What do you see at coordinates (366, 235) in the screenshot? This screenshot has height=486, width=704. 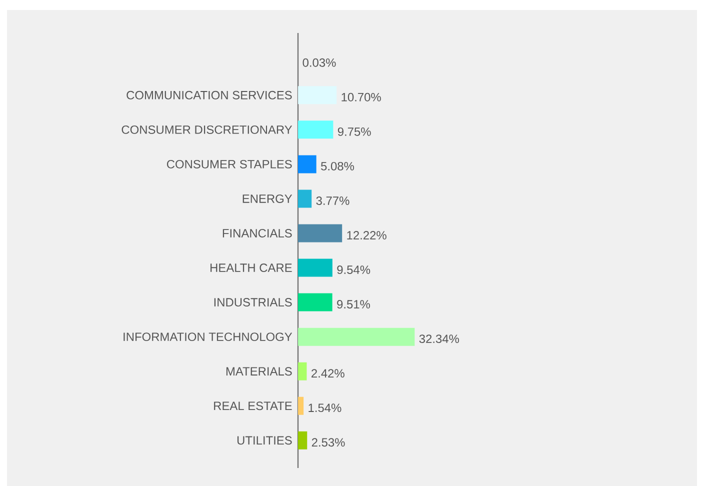 I see `data-label: 12.22%` at bounding box center [366, 235].